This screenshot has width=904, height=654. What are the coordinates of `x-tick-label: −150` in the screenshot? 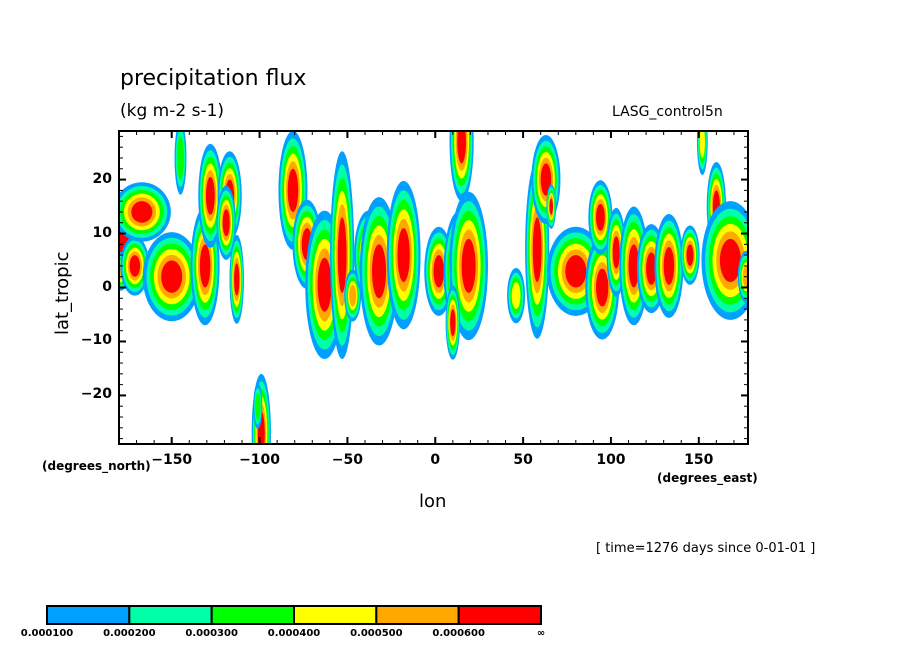 It's located at (172, 460).